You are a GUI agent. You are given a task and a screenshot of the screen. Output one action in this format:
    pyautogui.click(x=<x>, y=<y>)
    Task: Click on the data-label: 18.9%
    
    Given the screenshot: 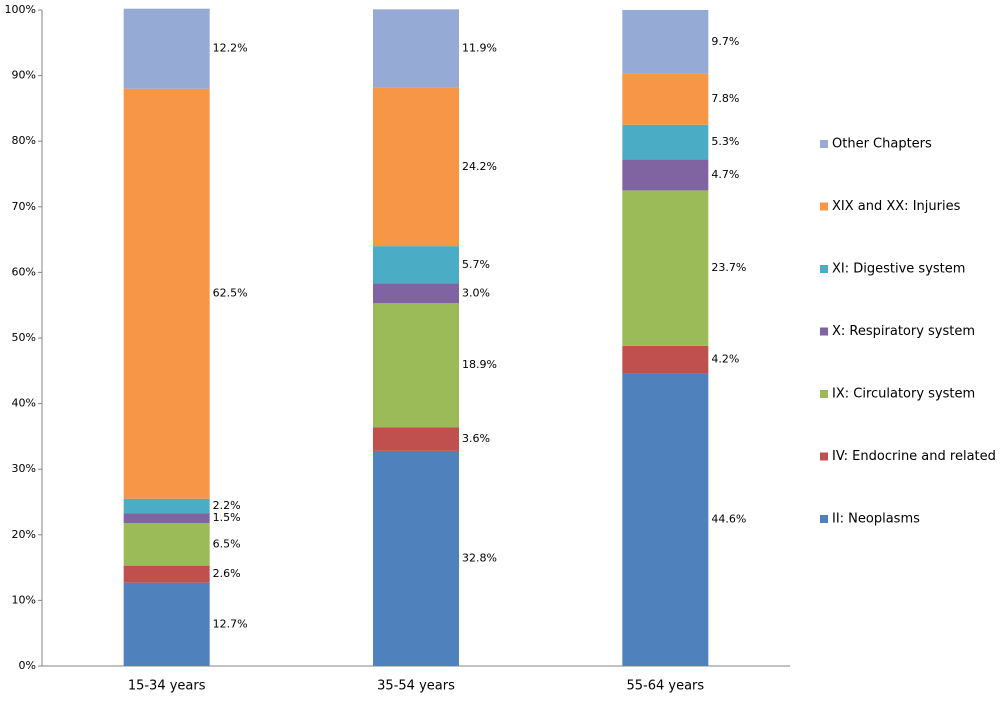 What is the action you would take?
    pyautogui.click(x=479, y=364)
    